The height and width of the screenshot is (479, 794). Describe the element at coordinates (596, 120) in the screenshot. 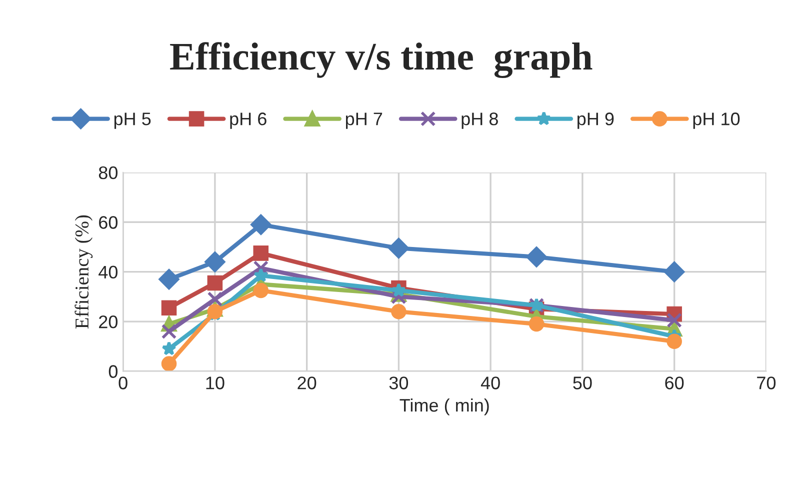

I see `legend-label: pH 9` at that location.